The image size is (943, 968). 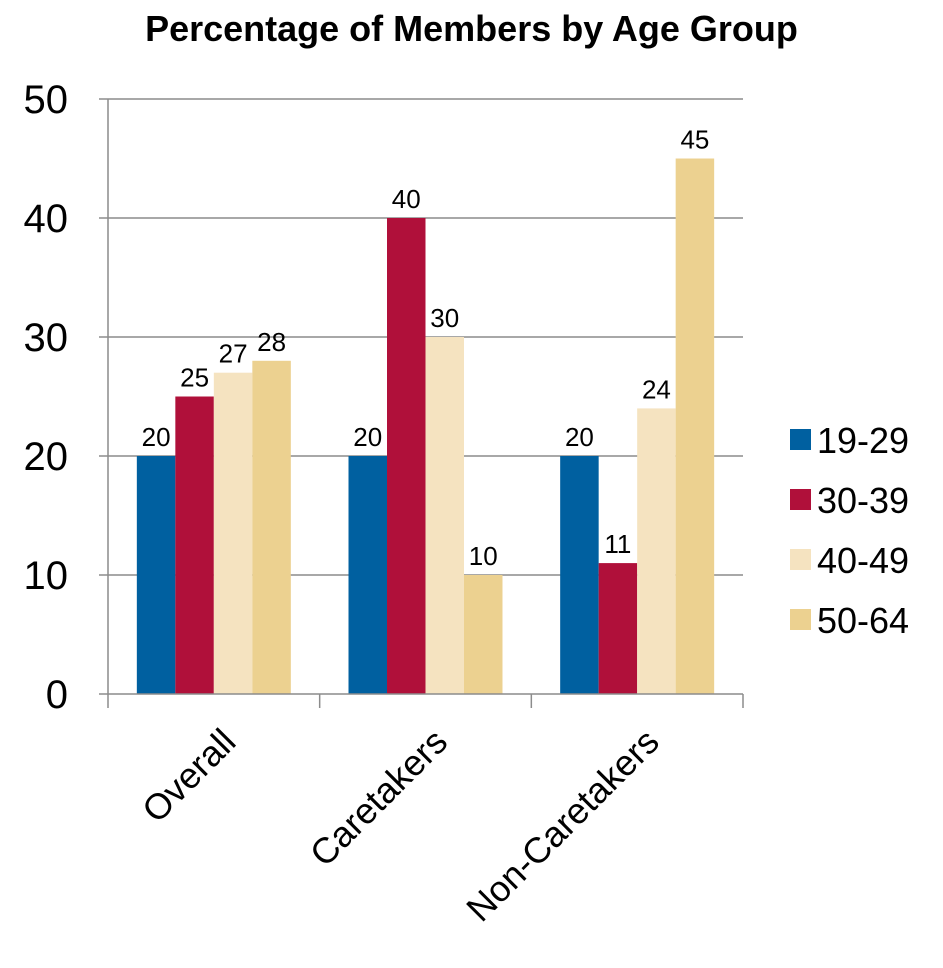 I want to click on x-category-label: Non-Caretakers, so click(x=562, y=825).